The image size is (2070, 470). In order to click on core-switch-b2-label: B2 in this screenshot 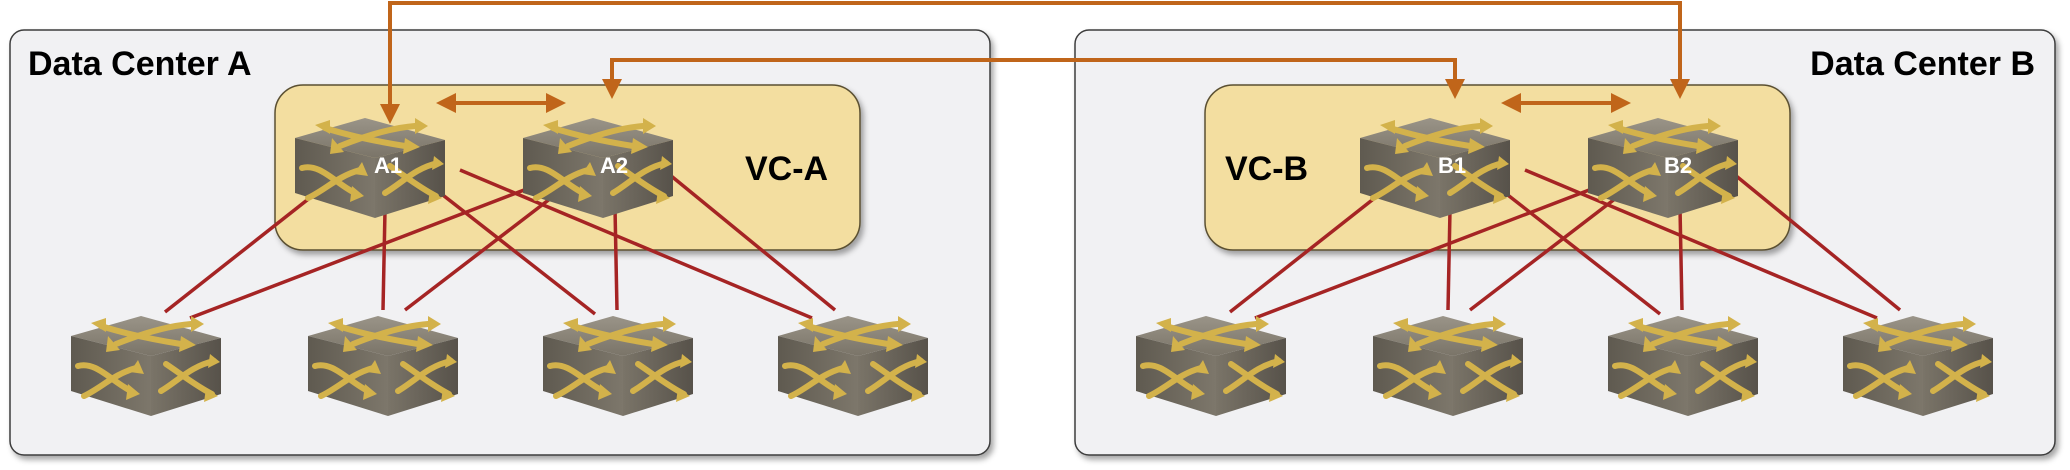, I will do `click(1678, 165)`.